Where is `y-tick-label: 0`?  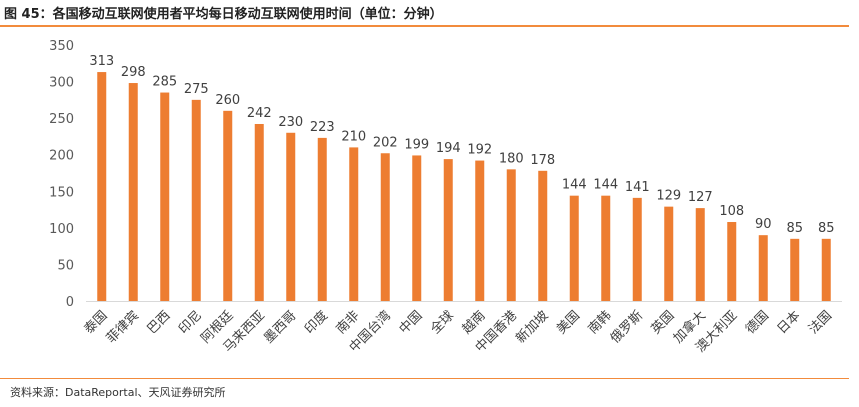 y-tick-label: 0 is located at coordinates (70, 302).